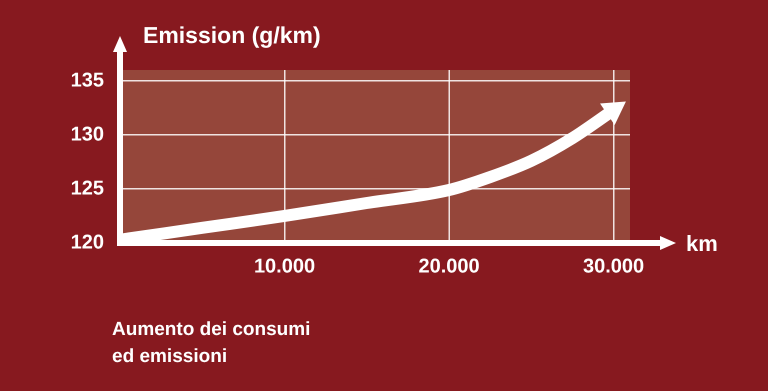 The width and height of the screenshot is (768, 391). What do you see at coordinates (285, 267) in the screenshot?
I see `x-tick-label: 10.000` at bounding box center [285, 267].